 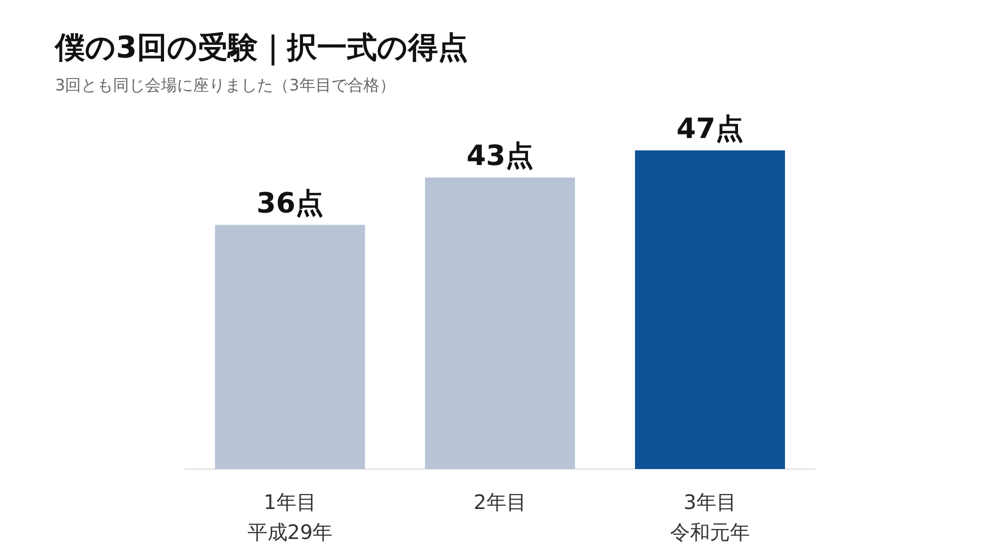 I want to click on data-label: 47点, so click(x=710, y=128).